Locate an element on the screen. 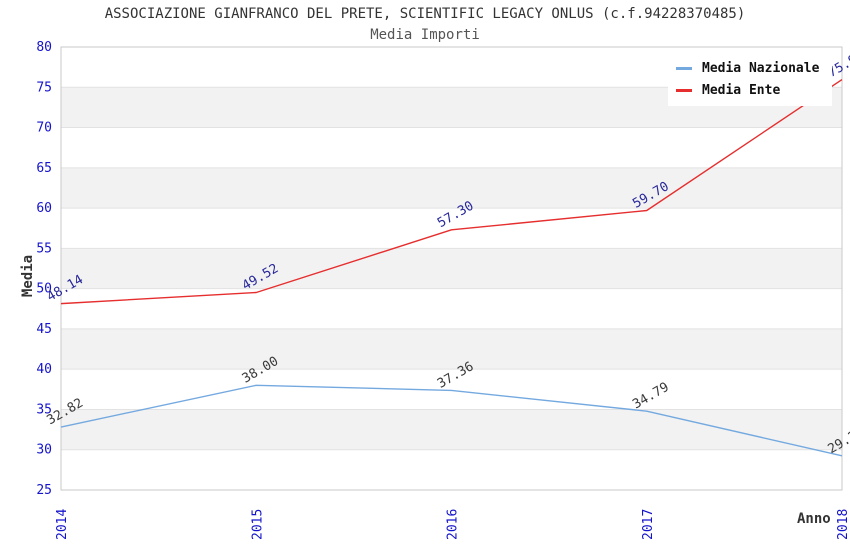 This screenshot has height=550, width=850. series-line-media-nazionale is located at coordinates (451, 420).